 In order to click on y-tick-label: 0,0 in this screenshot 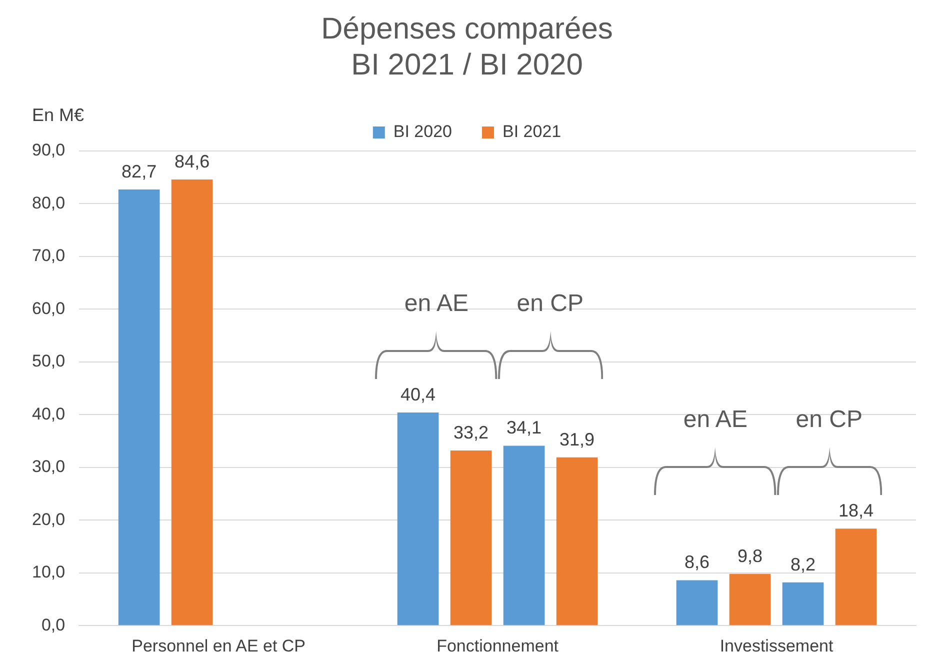, I will do `click(53, 624)`.